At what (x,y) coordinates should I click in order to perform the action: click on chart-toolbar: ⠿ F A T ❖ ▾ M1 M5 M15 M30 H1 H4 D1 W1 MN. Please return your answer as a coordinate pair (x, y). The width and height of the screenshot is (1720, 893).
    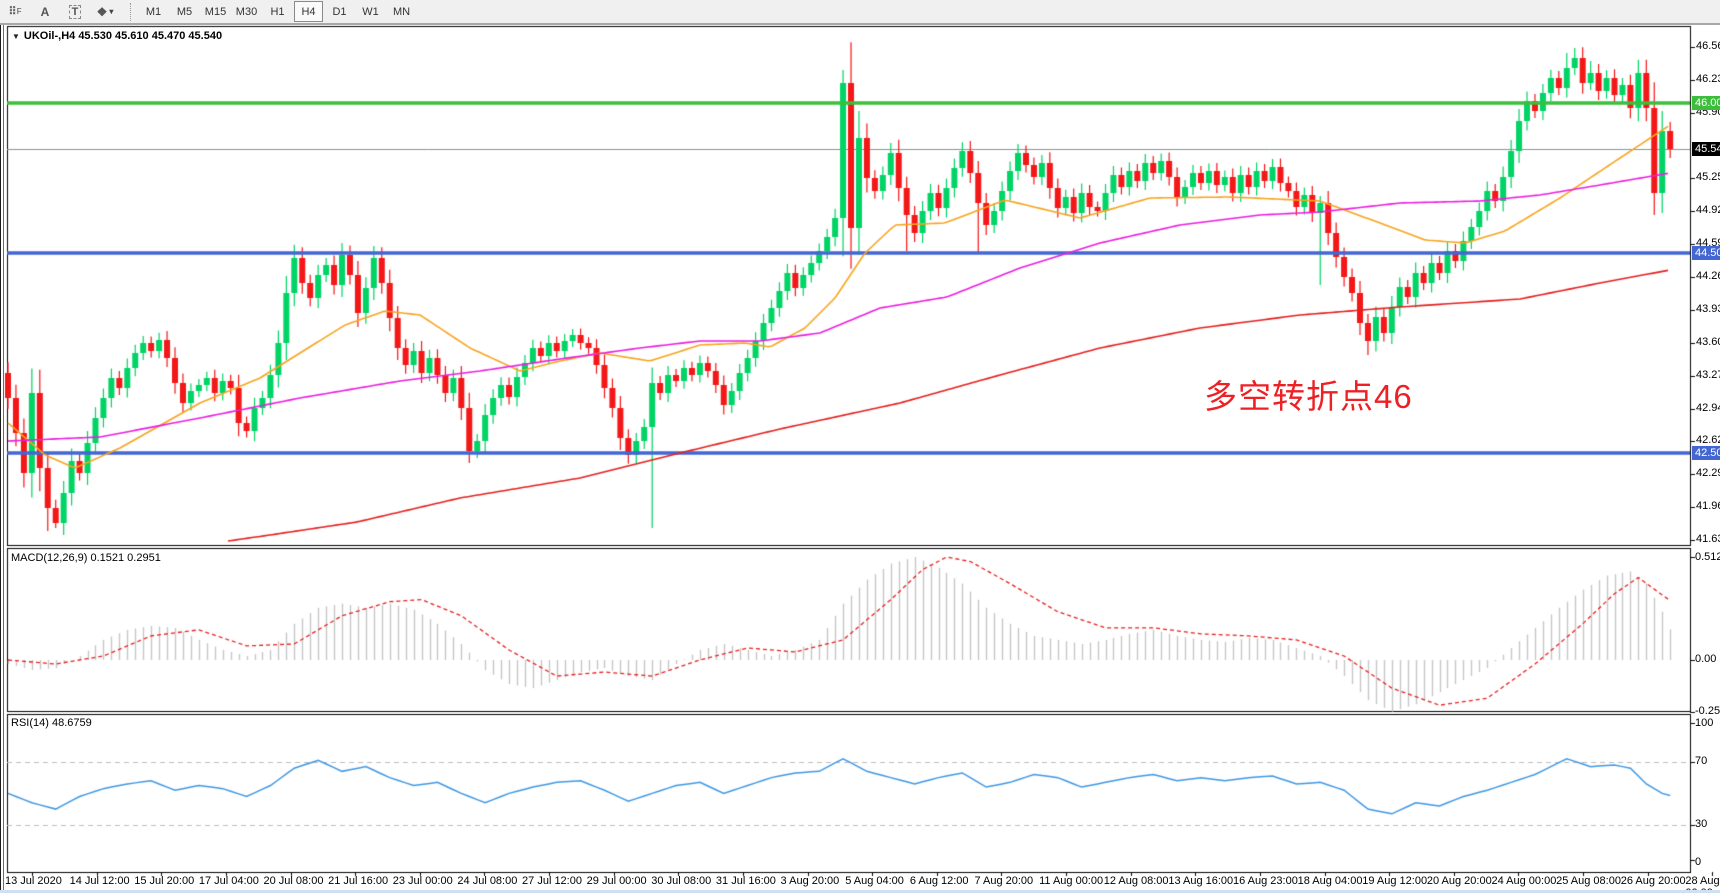
    Looking at the image, I should click on (860, 12).